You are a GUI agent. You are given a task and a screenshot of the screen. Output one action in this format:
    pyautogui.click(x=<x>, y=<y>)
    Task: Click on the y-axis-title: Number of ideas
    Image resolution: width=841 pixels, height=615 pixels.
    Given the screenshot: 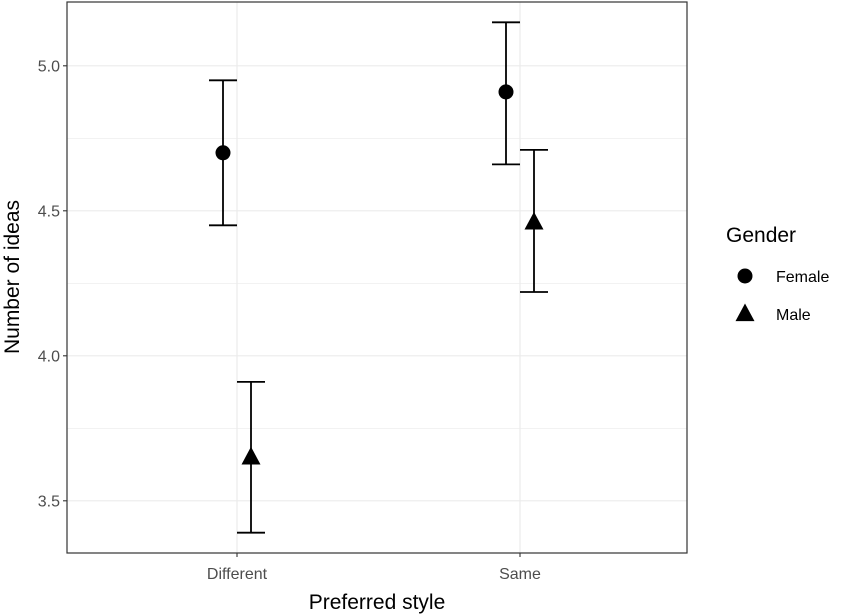 What is the action you would take?
    pyautogui.click(x=12, y=277)
    